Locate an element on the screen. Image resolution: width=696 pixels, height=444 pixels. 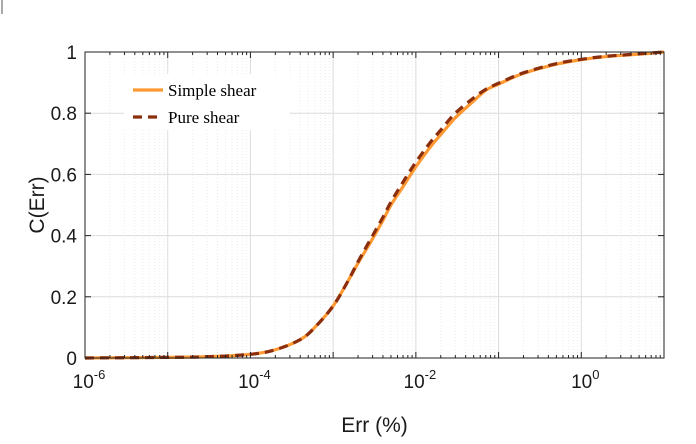
x-tick-label-text: 10⁻² is located at coordinates (420, 380).